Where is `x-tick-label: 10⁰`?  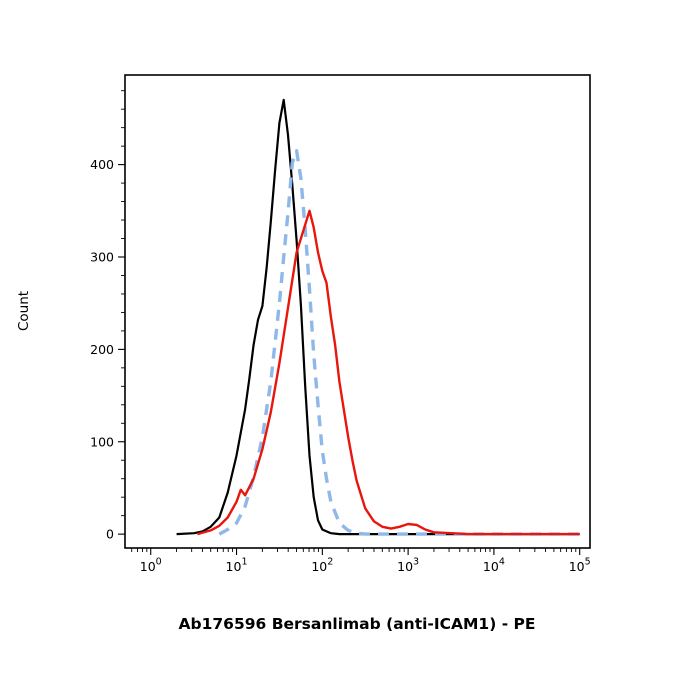
x-tick-label: 10⁰ is located at coordinates (151, 566).